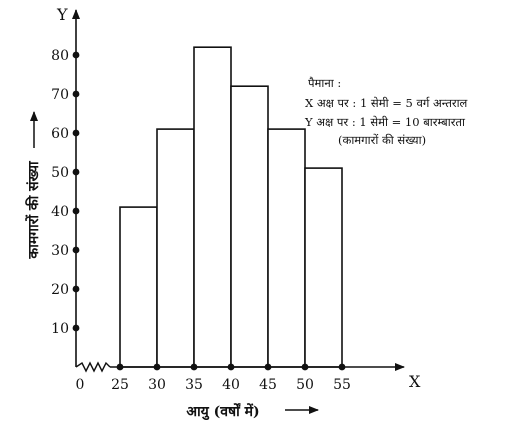 The height and width of the screenshot is (434, 518). I want to click on y-tick-label-60: 60, so click(60, 134).